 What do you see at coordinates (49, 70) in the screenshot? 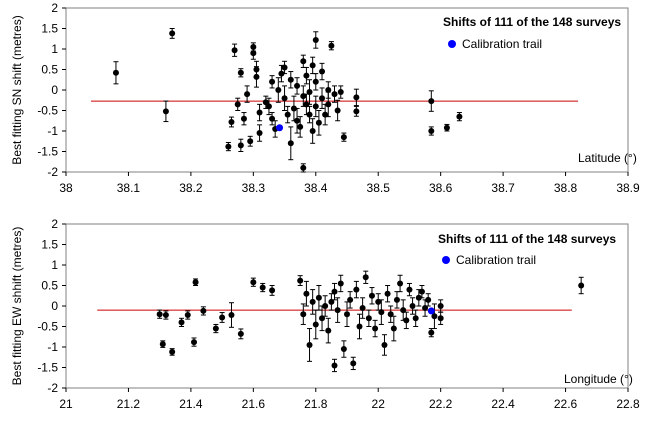
I see `y-tick-label: 0.5` at bounding box center [49, 70].